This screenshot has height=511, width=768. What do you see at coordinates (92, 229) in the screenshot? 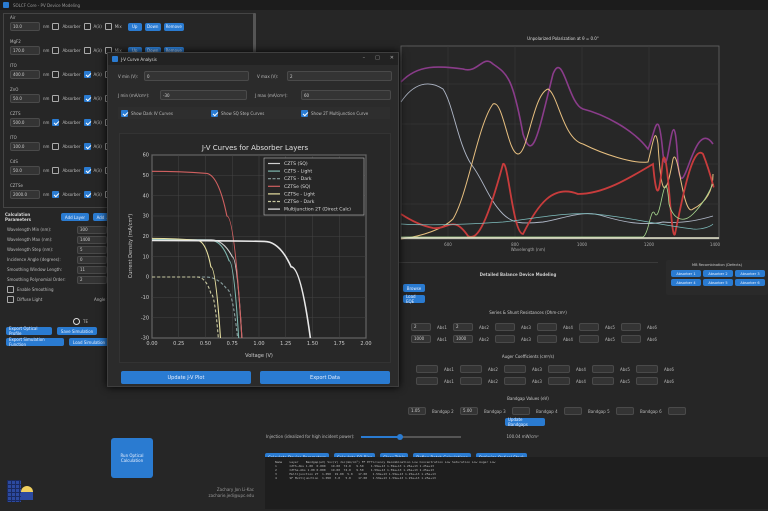
I see `param-input: 300` at bounding box center [92, 229].